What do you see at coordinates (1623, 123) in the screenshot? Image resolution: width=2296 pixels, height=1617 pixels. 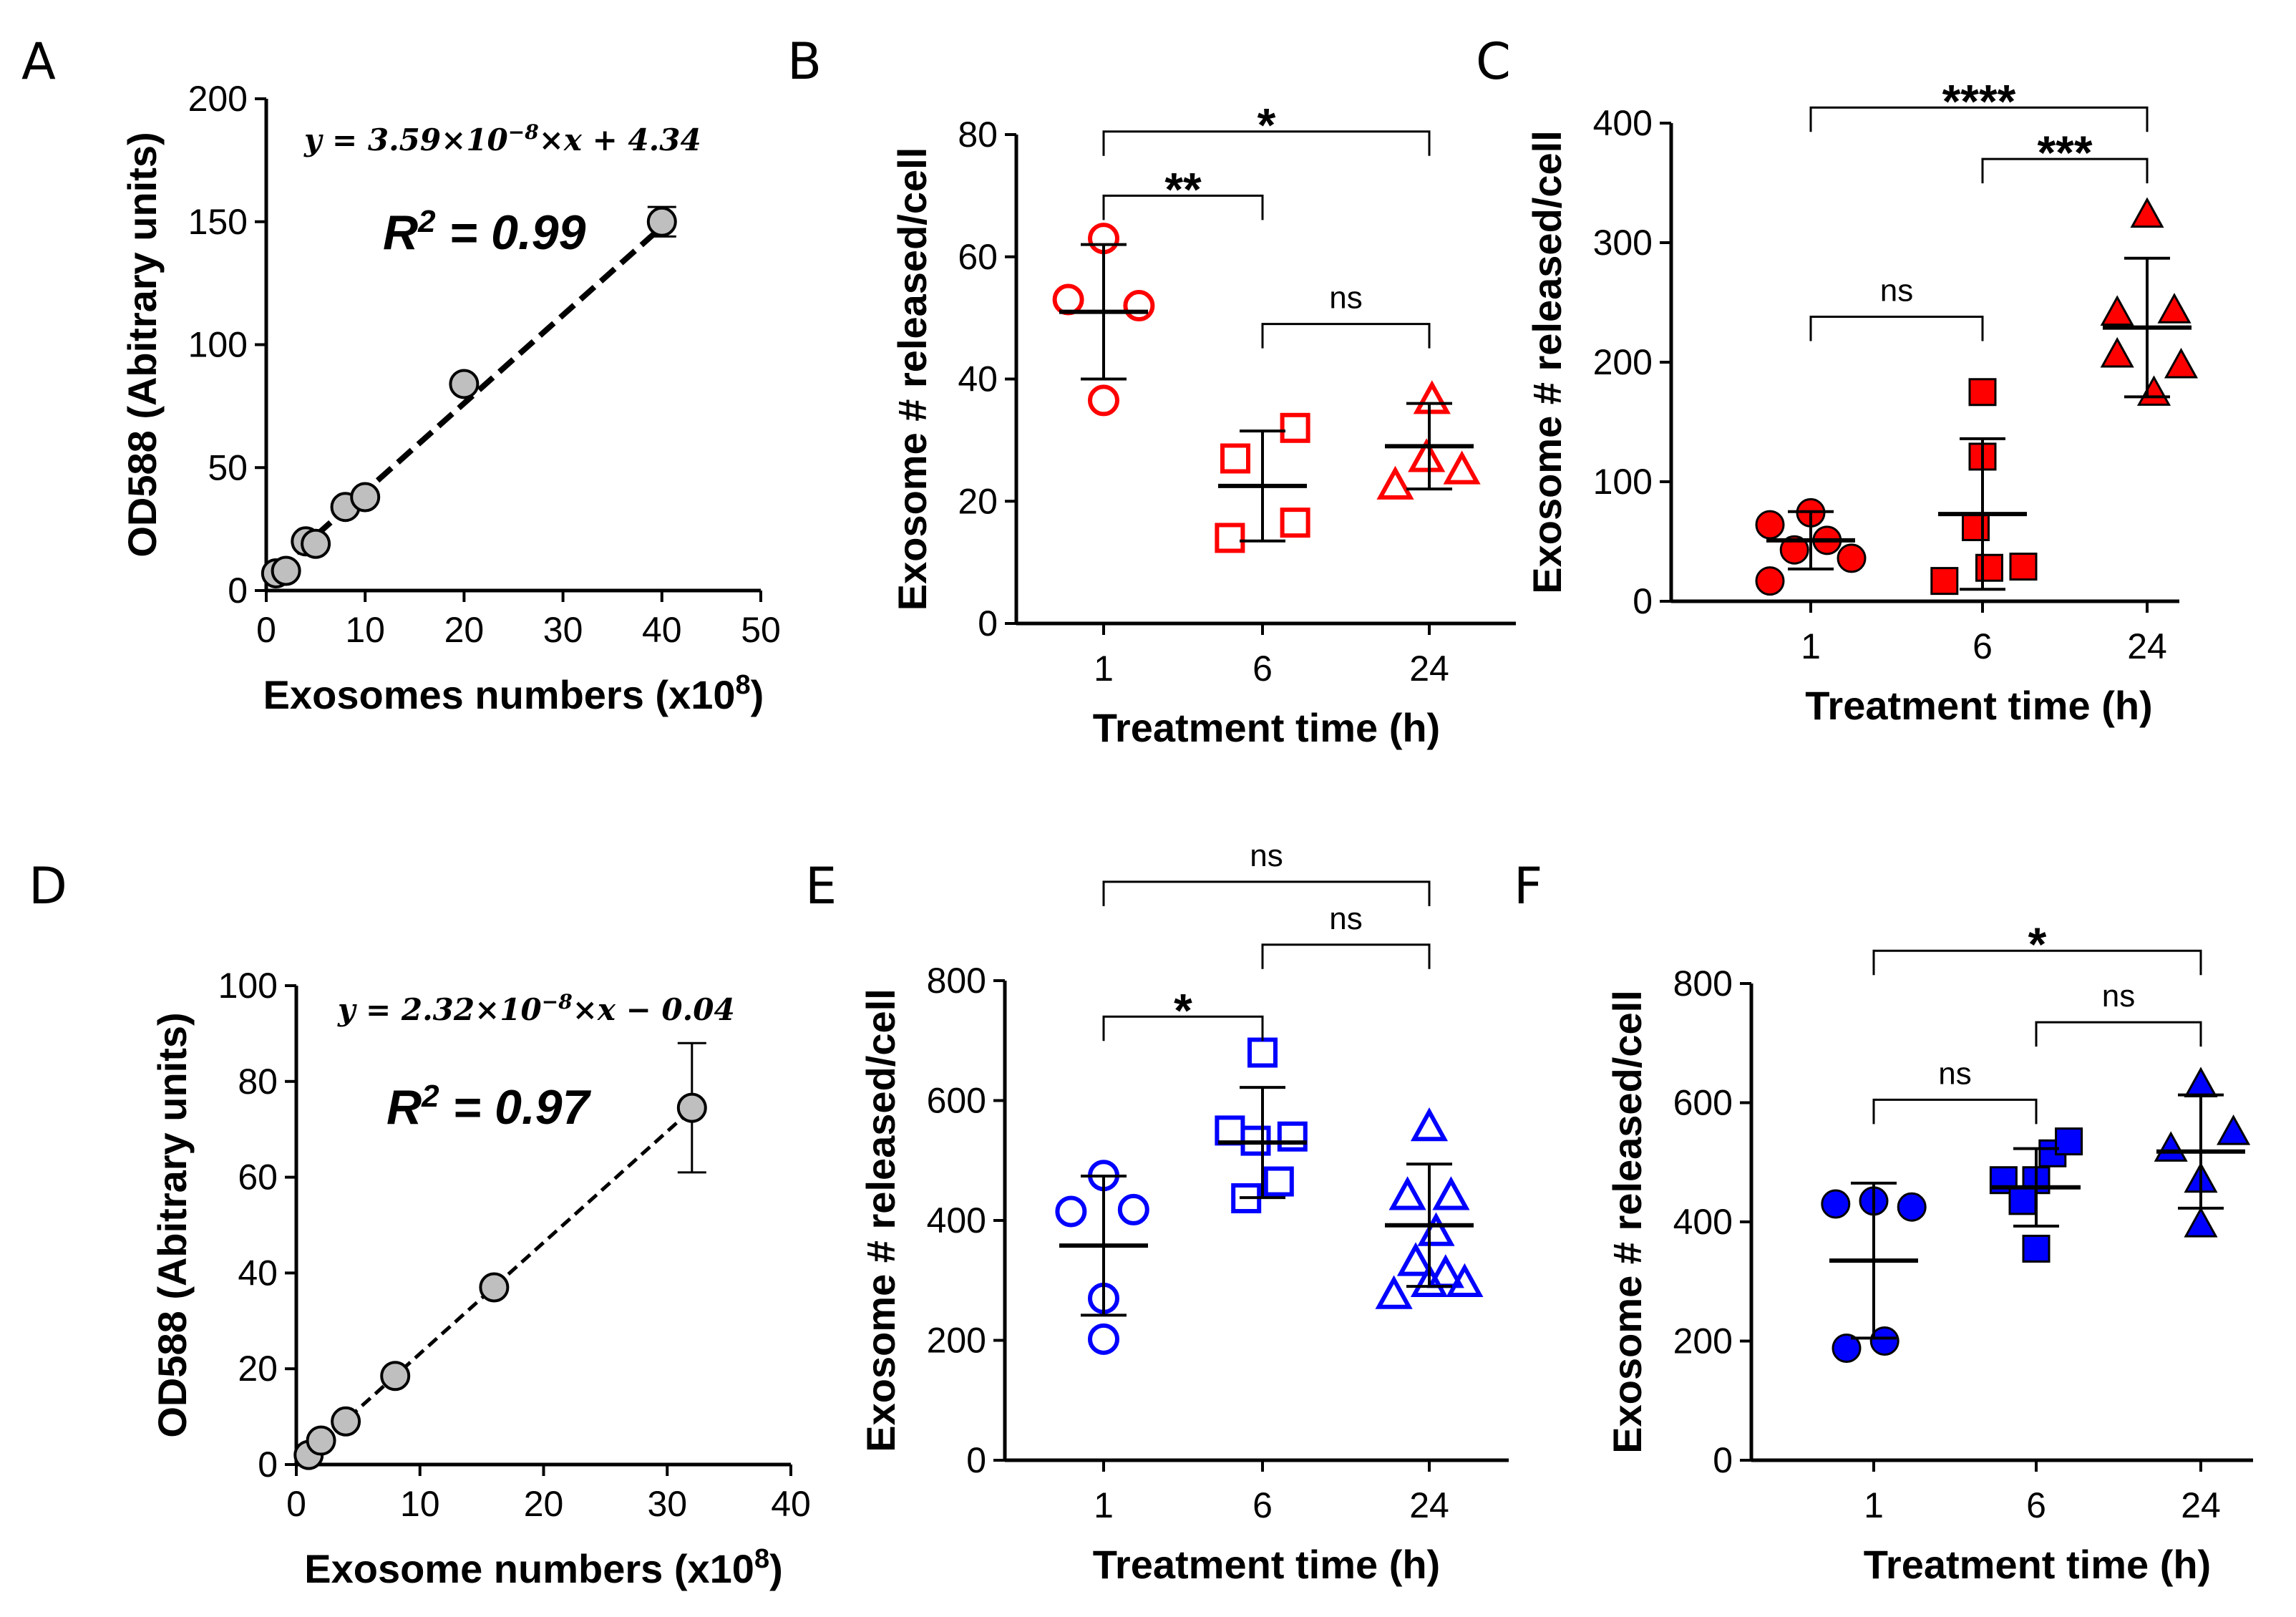 I see `y-tick-label: 400` at bounding box center [1623, 123].